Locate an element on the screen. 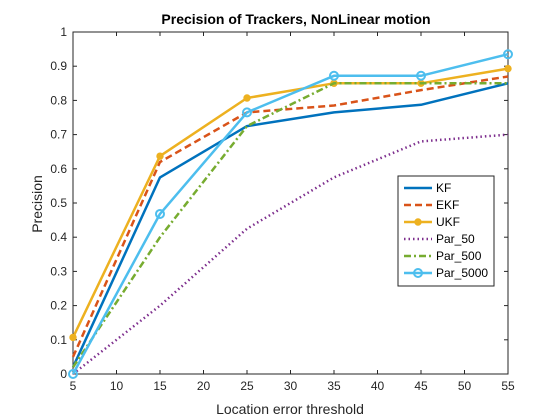 Image resolution: width=560 pixels, height=420 pixels. y-tick-label: 0.2 is located at coordinates (58, 306).